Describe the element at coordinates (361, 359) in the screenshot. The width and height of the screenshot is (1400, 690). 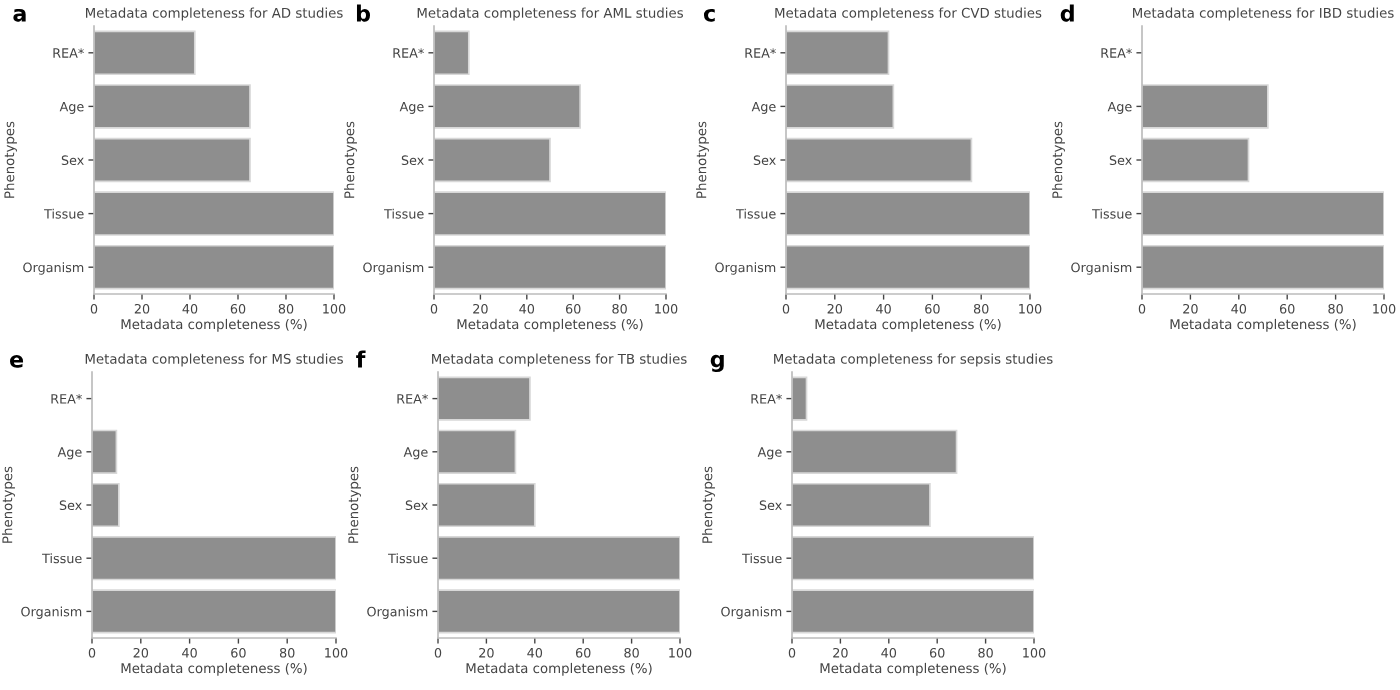
I see `text: f` at that location.